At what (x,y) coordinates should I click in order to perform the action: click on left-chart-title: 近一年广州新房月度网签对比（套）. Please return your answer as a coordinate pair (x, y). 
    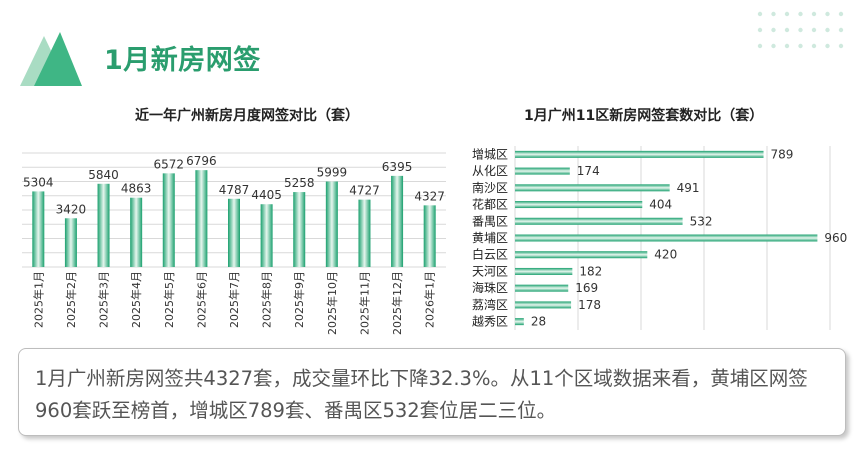
    Looking at the image, I should click on (247, 116).